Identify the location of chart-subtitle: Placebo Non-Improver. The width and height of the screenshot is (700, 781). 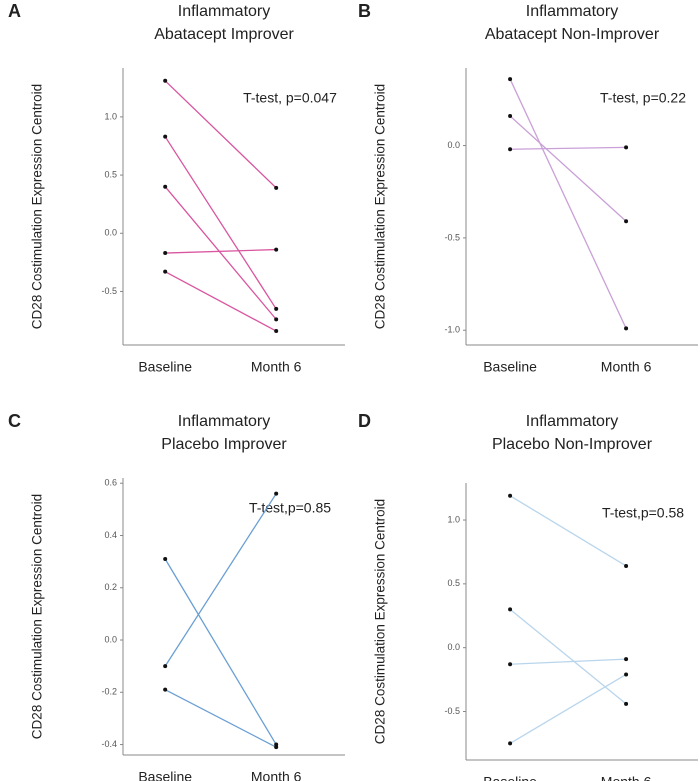
(572, 444).